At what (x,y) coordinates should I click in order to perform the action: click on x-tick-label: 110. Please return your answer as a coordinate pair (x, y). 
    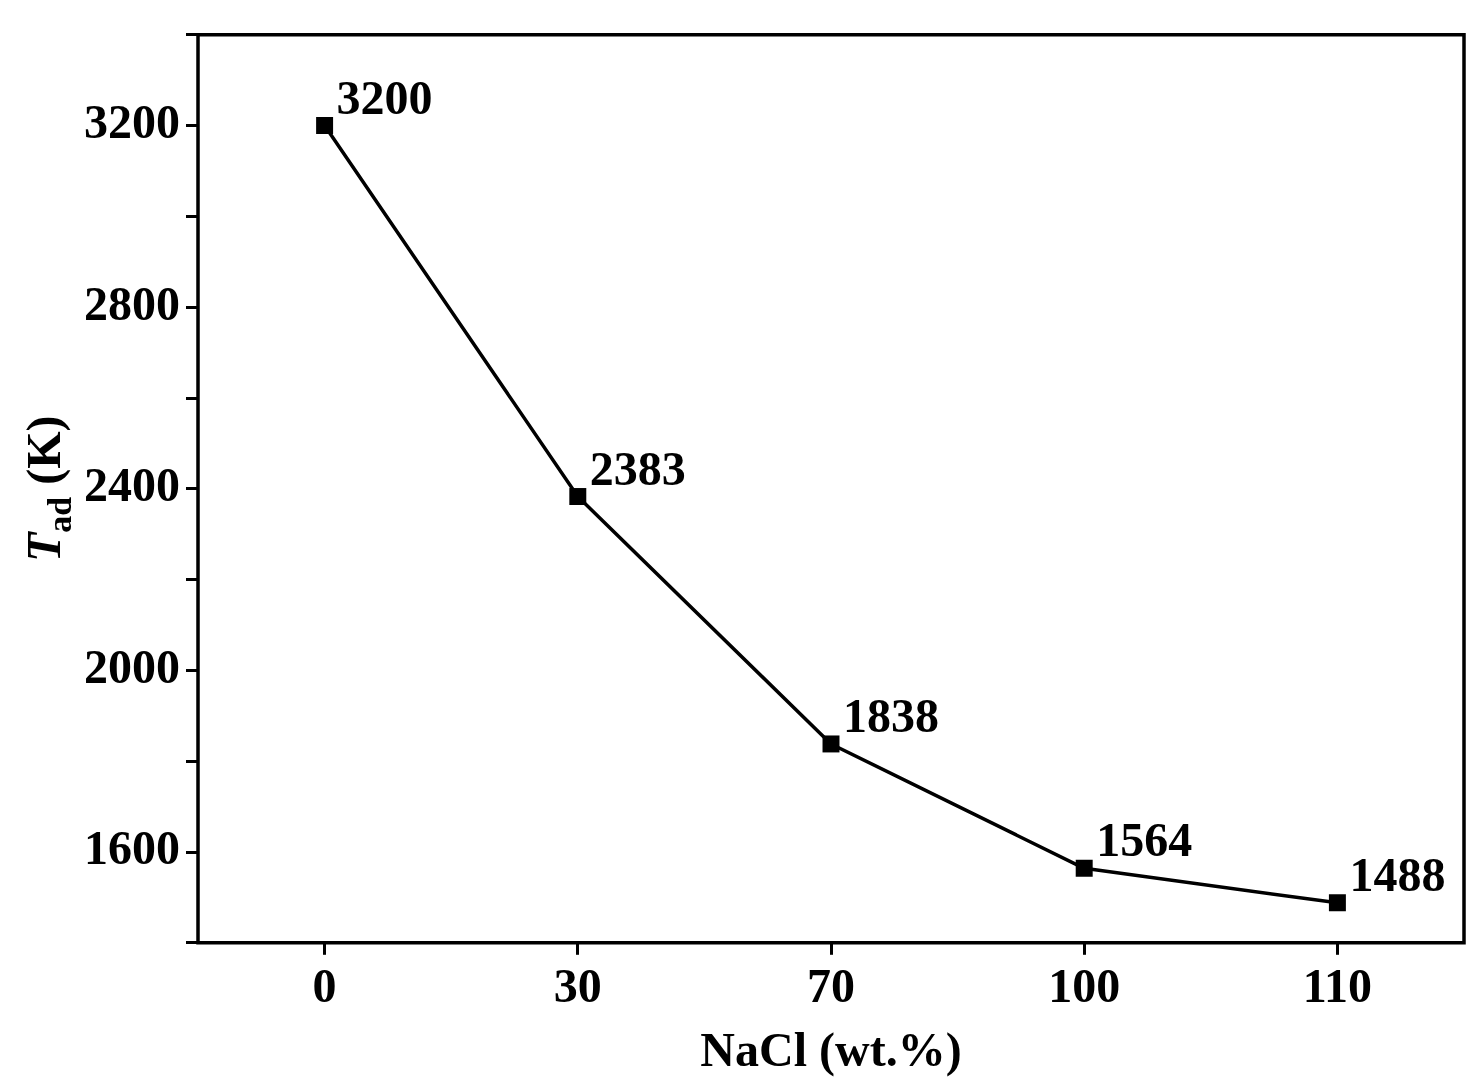
    Looking at the image, I should click on (1337, 986).